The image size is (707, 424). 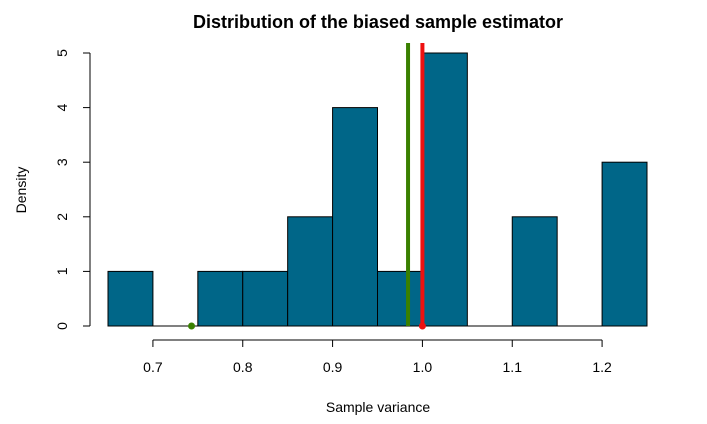 I want to click on x-axis-label: Sample variance, so click(x=378, y=407).